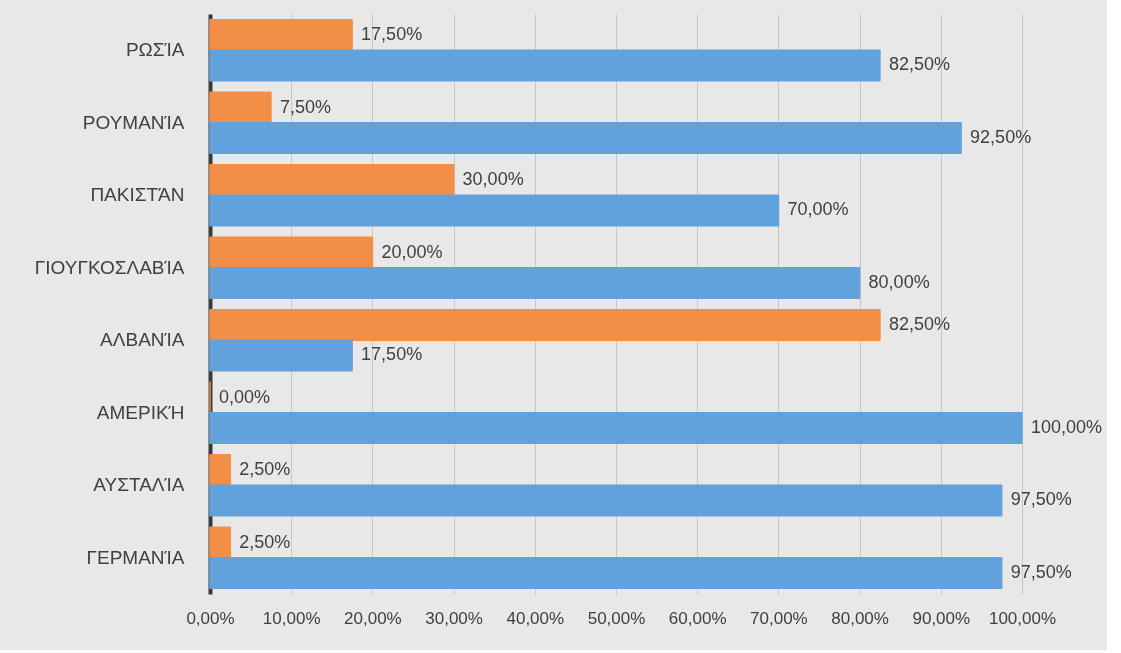  Describe the element at coordinates (535, 618) in the screenshot. I see `x-tick-label: 40,00%` at that location.